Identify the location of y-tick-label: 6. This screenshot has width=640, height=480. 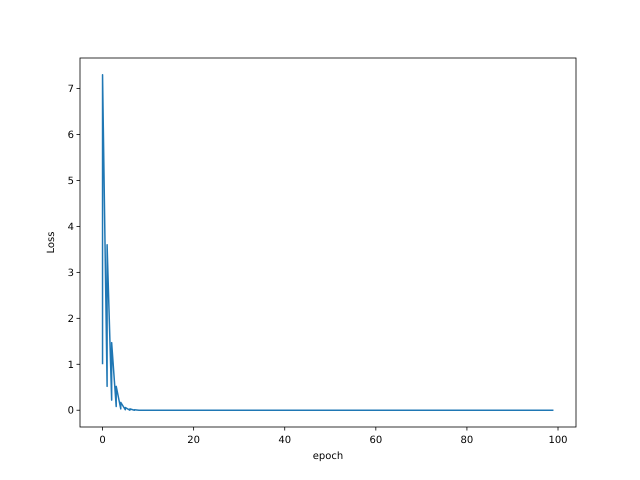
(71, 136).